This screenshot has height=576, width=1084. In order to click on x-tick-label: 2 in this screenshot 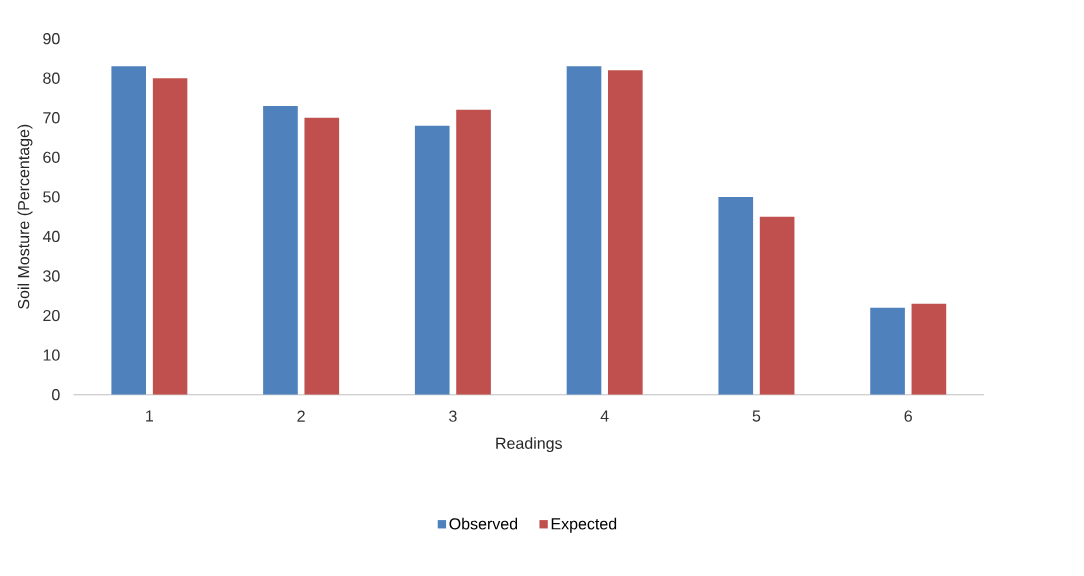, I will do `click(301, 416)`.